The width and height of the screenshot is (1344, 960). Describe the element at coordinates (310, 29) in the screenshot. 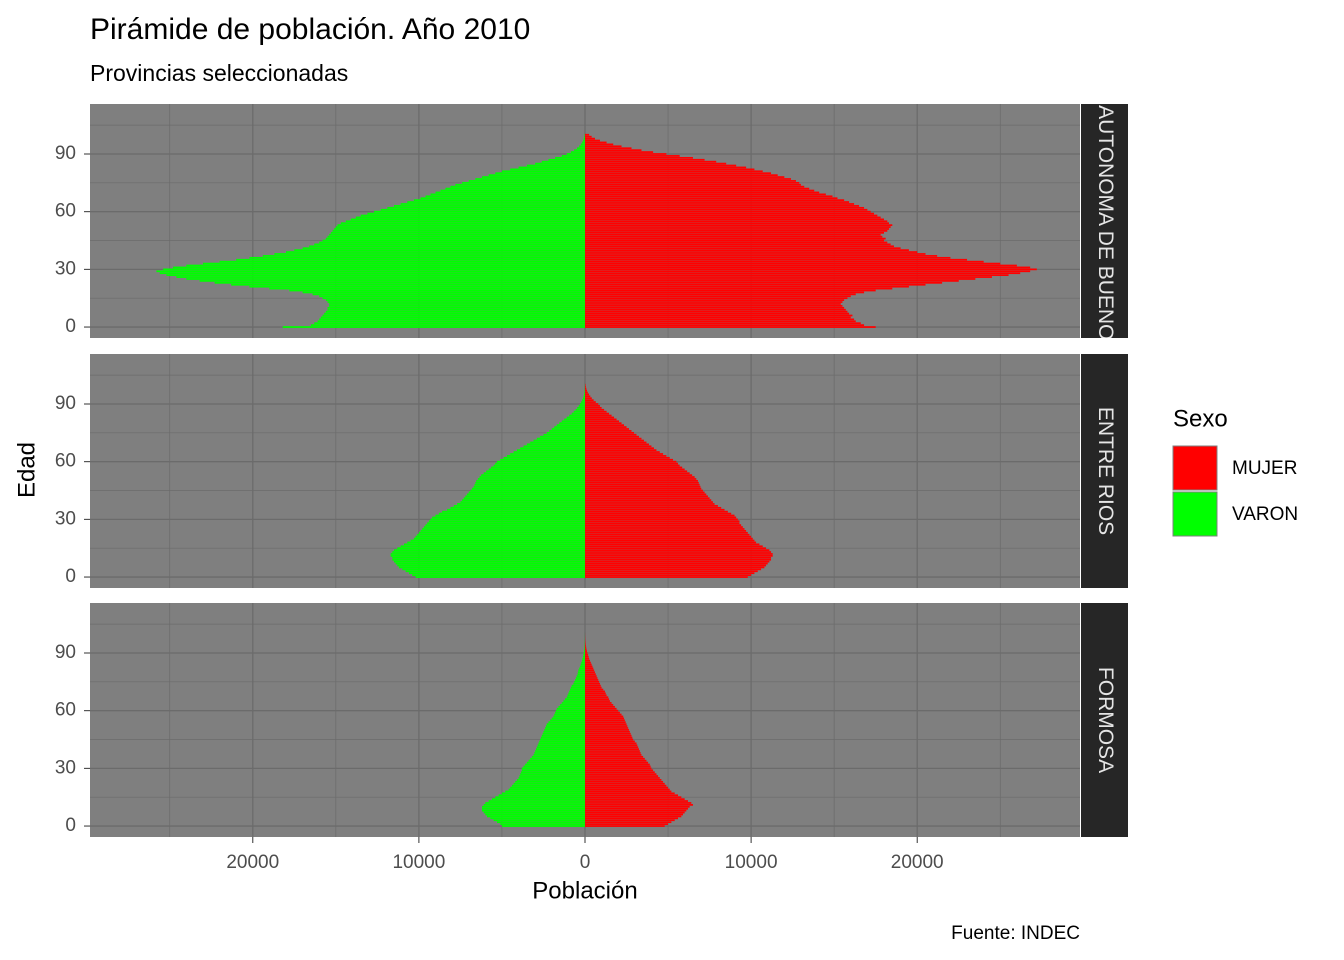

I see `chart-title: Pirámide de población. Año 2010` at that location.